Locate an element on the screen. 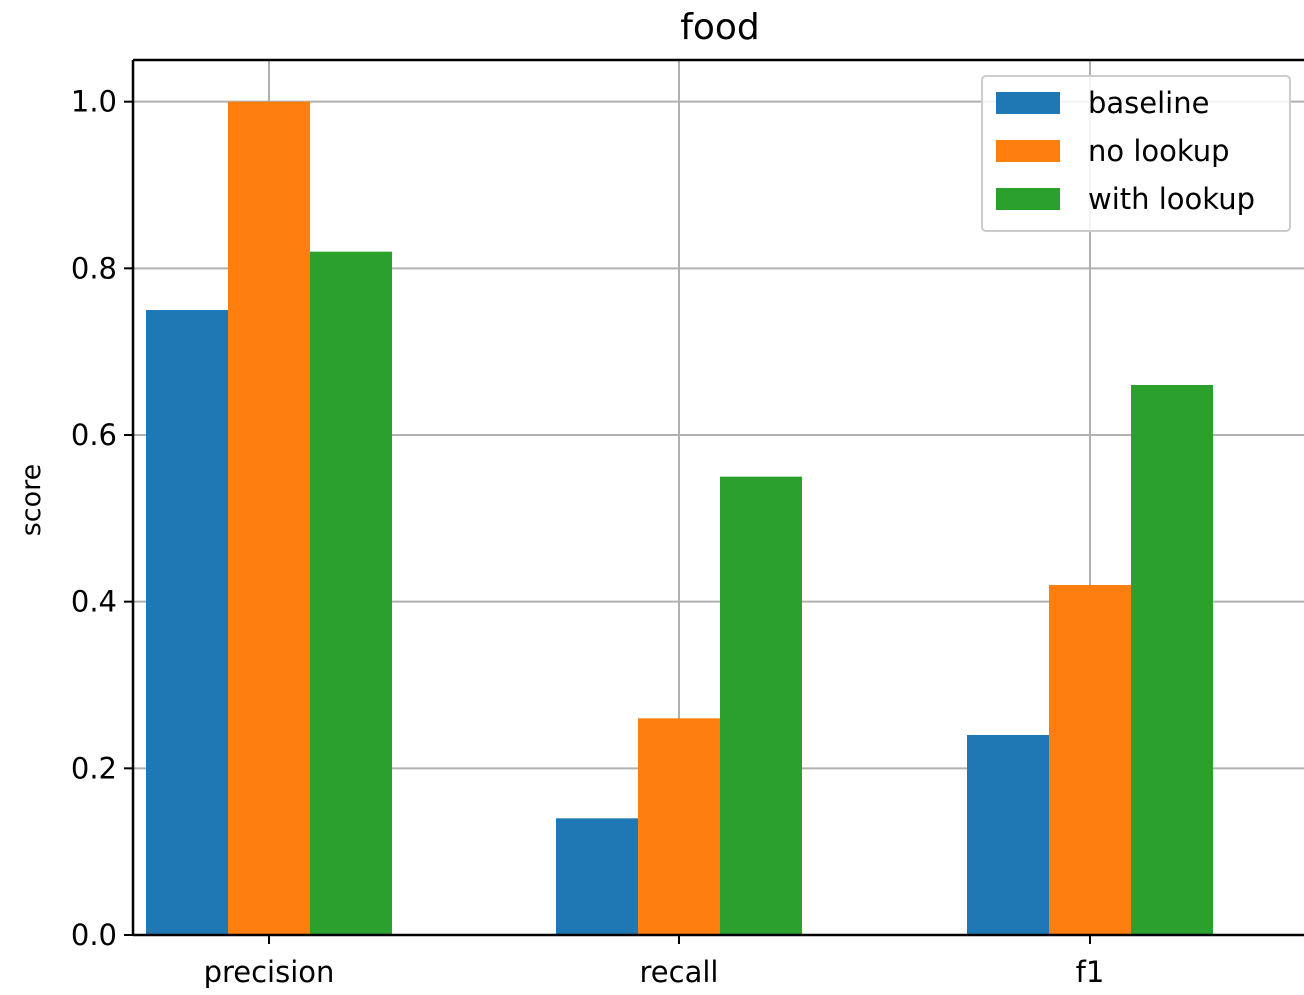  legend-swatch-baseline is located at coordinates (1028, 103).